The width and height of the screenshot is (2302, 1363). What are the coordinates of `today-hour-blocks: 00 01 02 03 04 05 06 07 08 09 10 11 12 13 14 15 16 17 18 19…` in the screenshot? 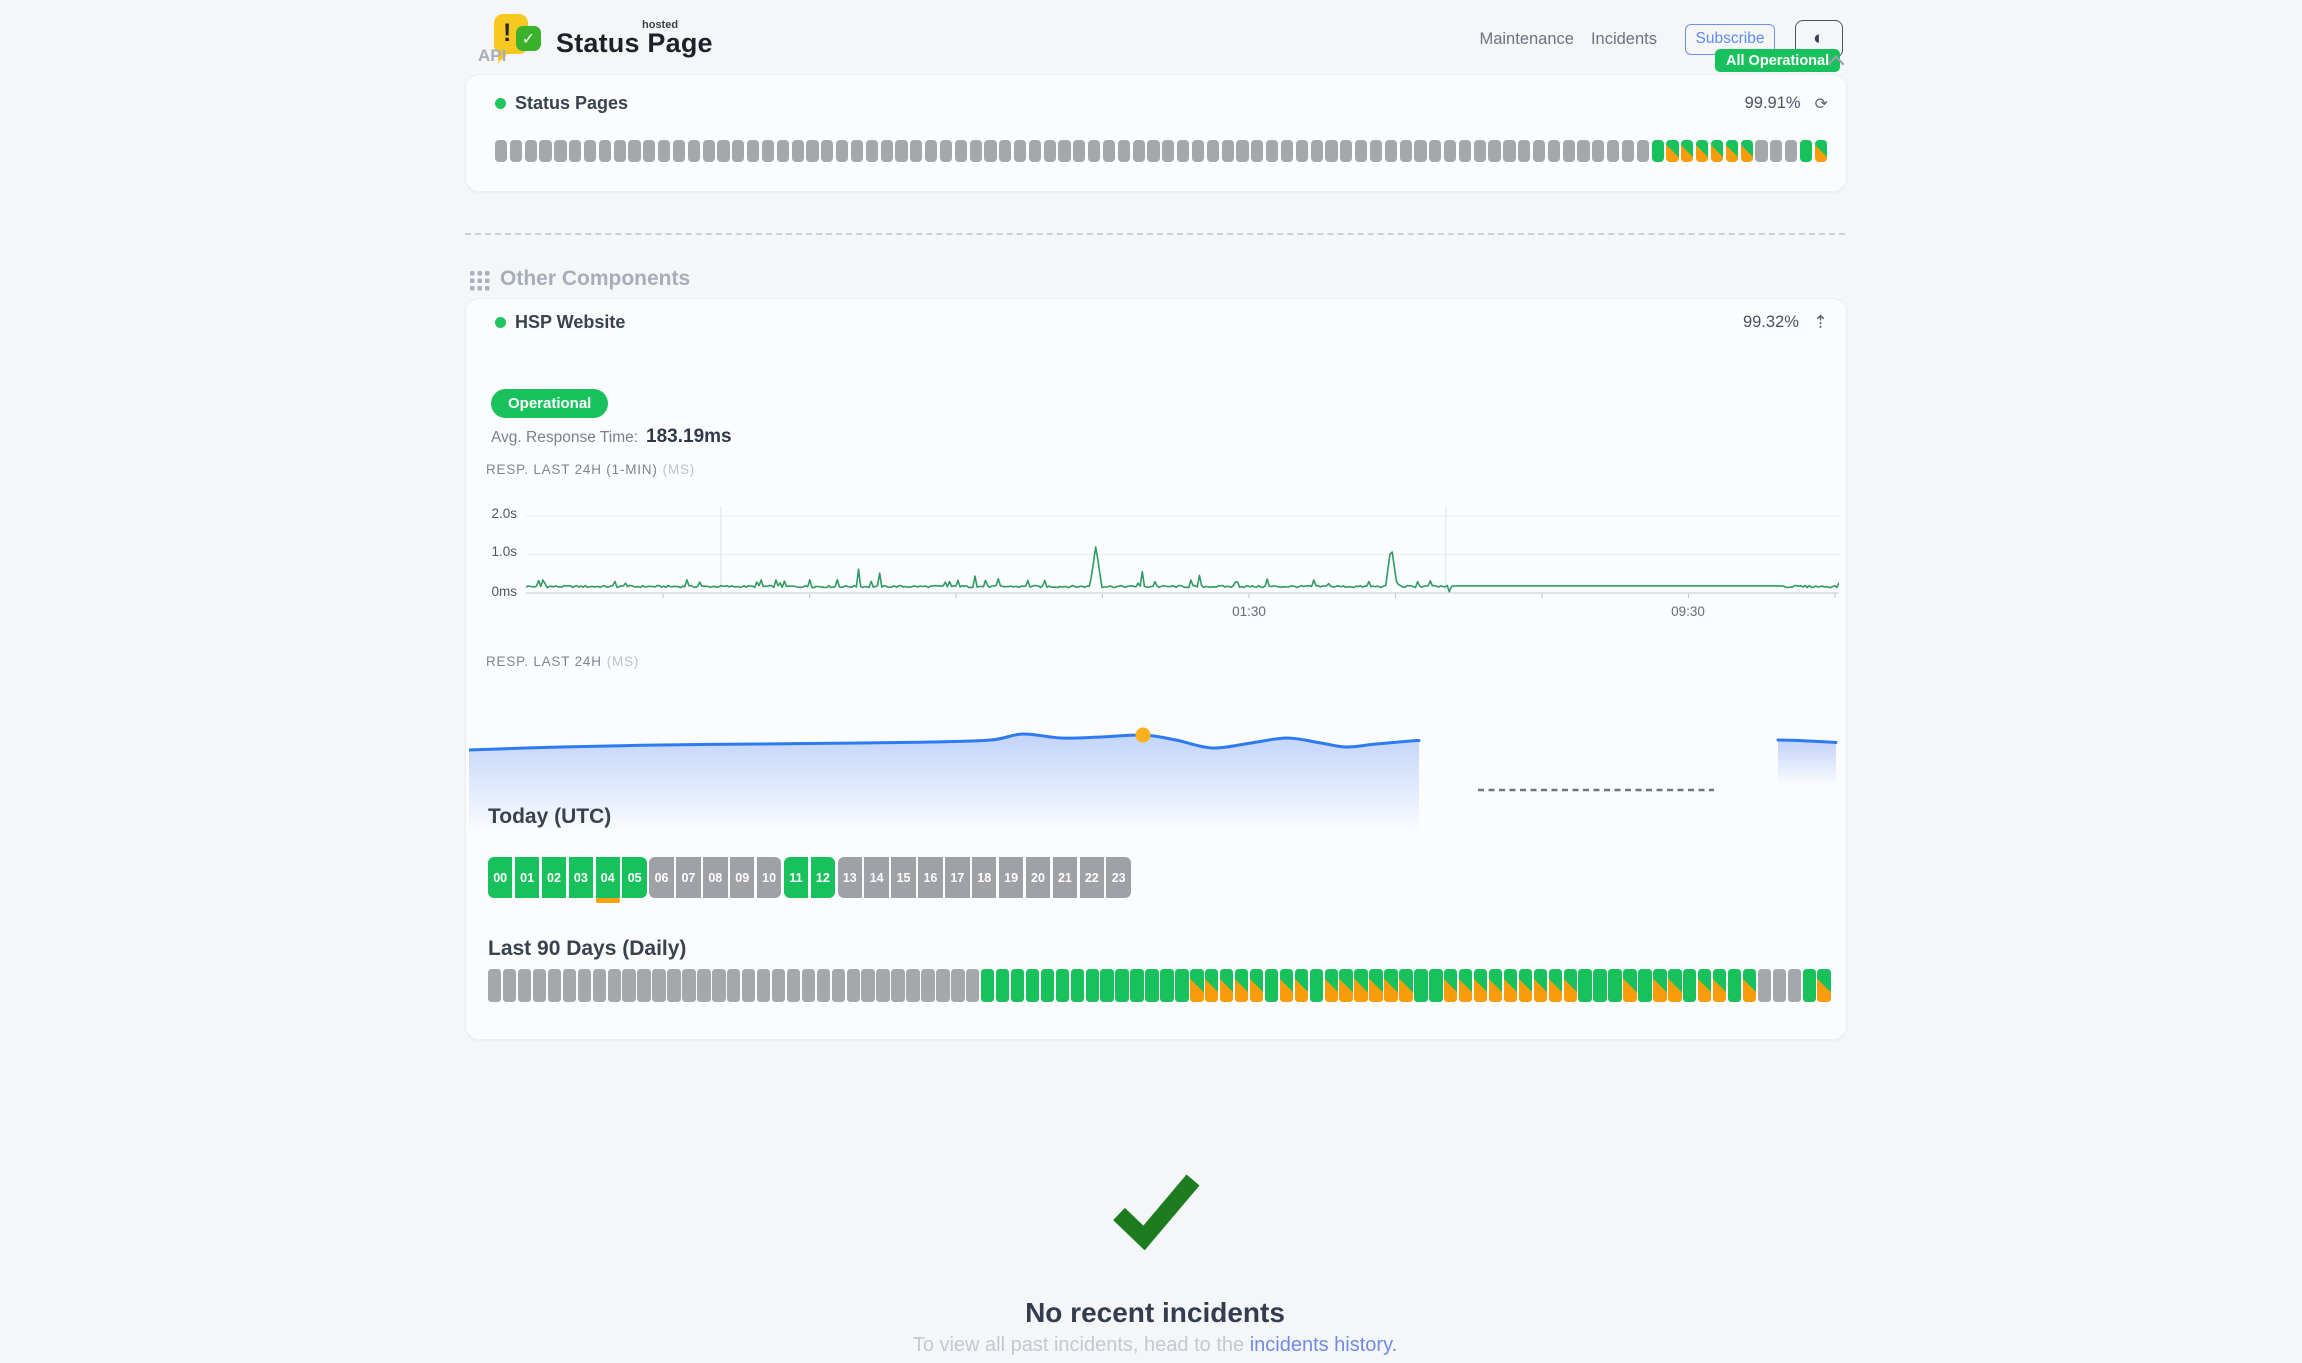 It's located at (809, 880).